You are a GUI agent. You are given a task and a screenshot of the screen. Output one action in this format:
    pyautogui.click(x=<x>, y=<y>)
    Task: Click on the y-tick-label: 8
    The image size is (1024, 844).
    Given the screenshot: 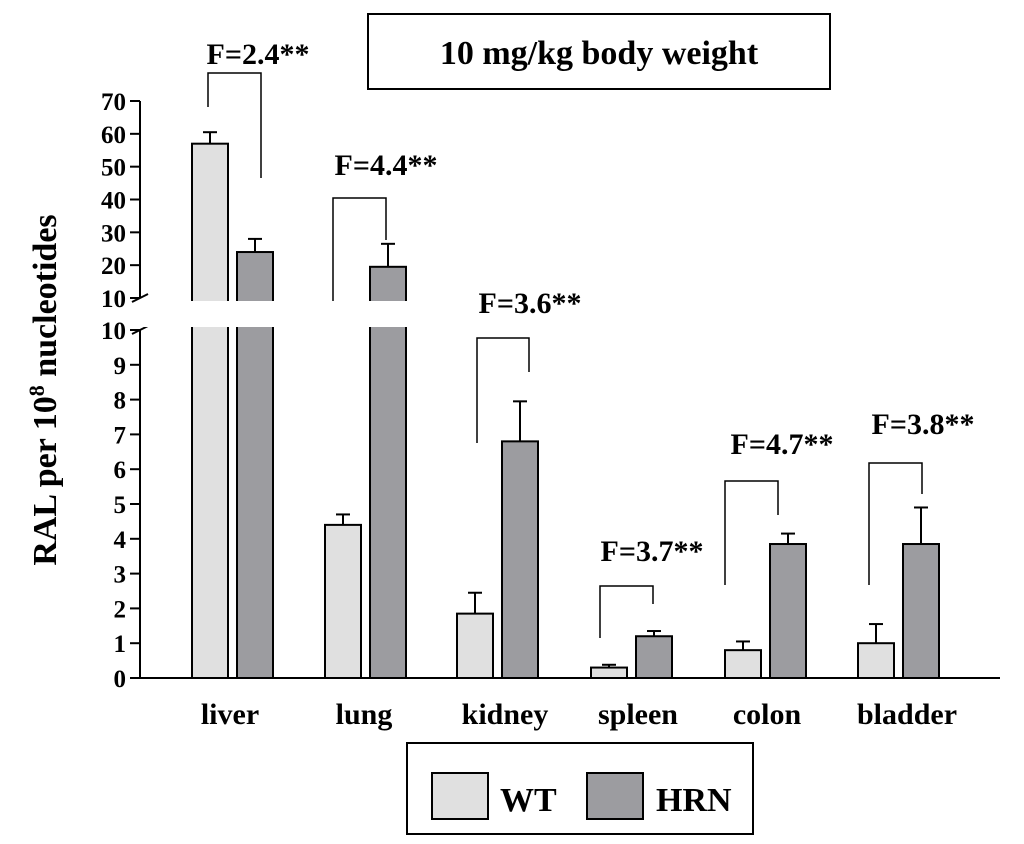 What is the action you would take?
    pyautogui.click(x=120, y=401)
    